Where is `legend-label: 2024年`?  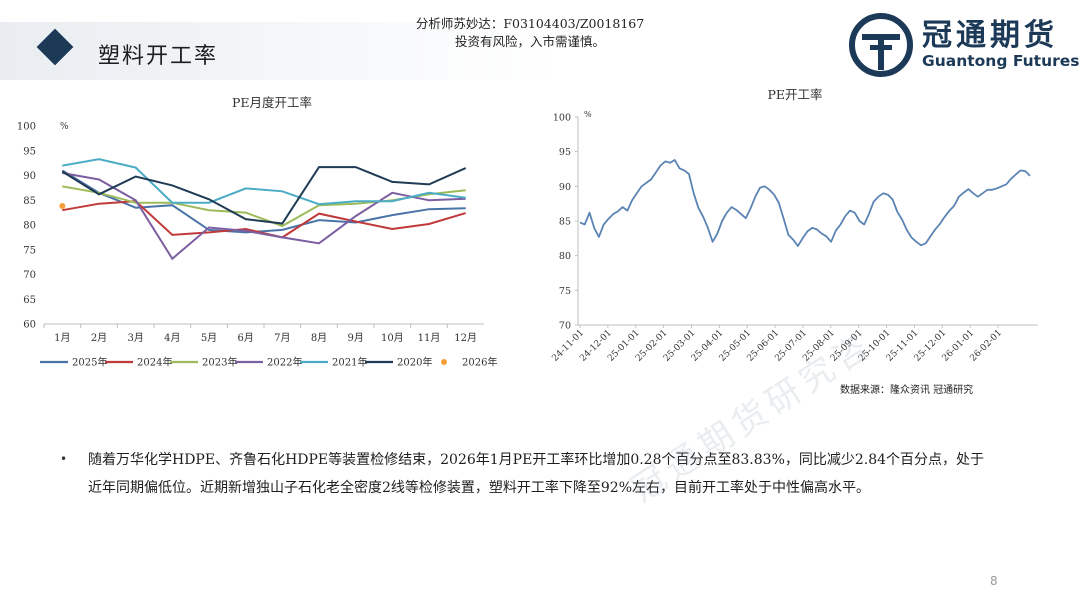
legend-label: 2024年 is located at coordinates (154, 362).